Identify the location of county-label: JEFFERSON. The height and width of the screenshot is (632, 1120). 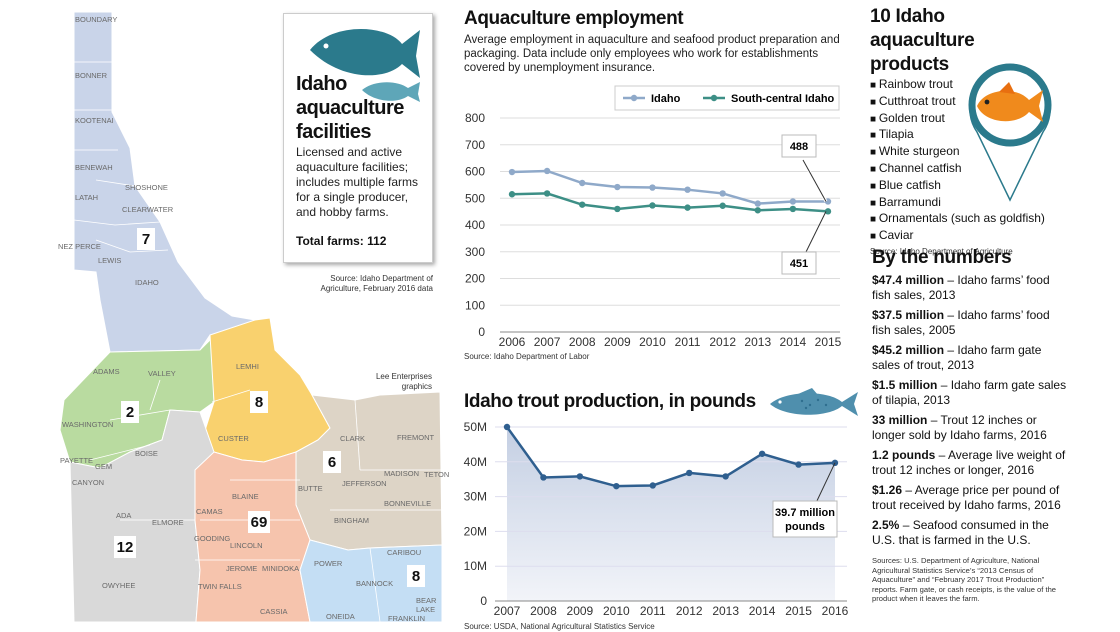
(364, 483).